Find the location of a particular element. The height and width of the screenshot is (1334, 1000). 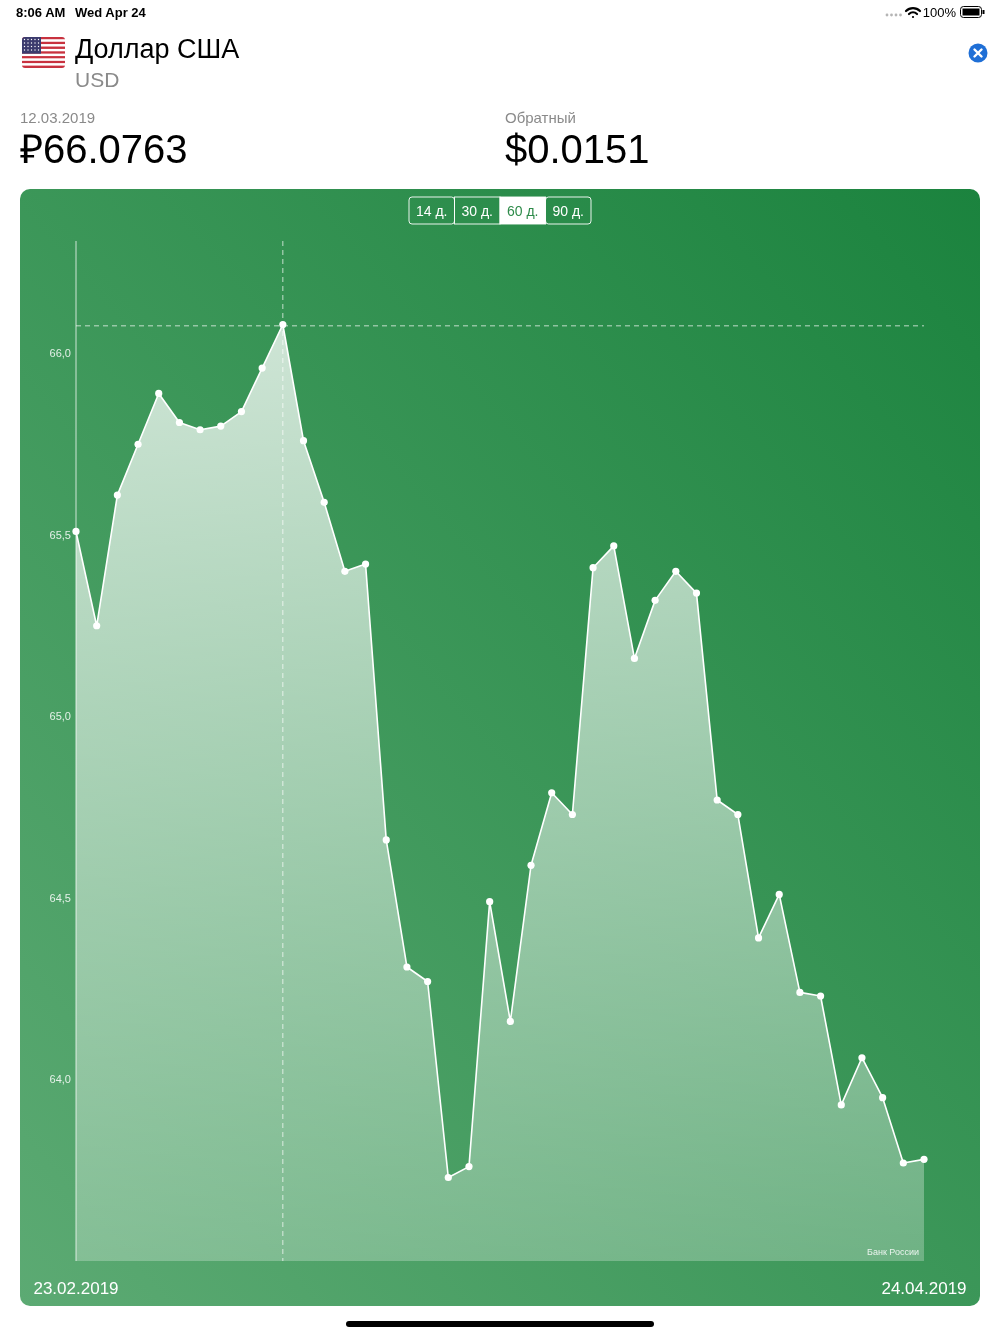

y-tick-label: 65,5 is located at coordinates (60, 534).